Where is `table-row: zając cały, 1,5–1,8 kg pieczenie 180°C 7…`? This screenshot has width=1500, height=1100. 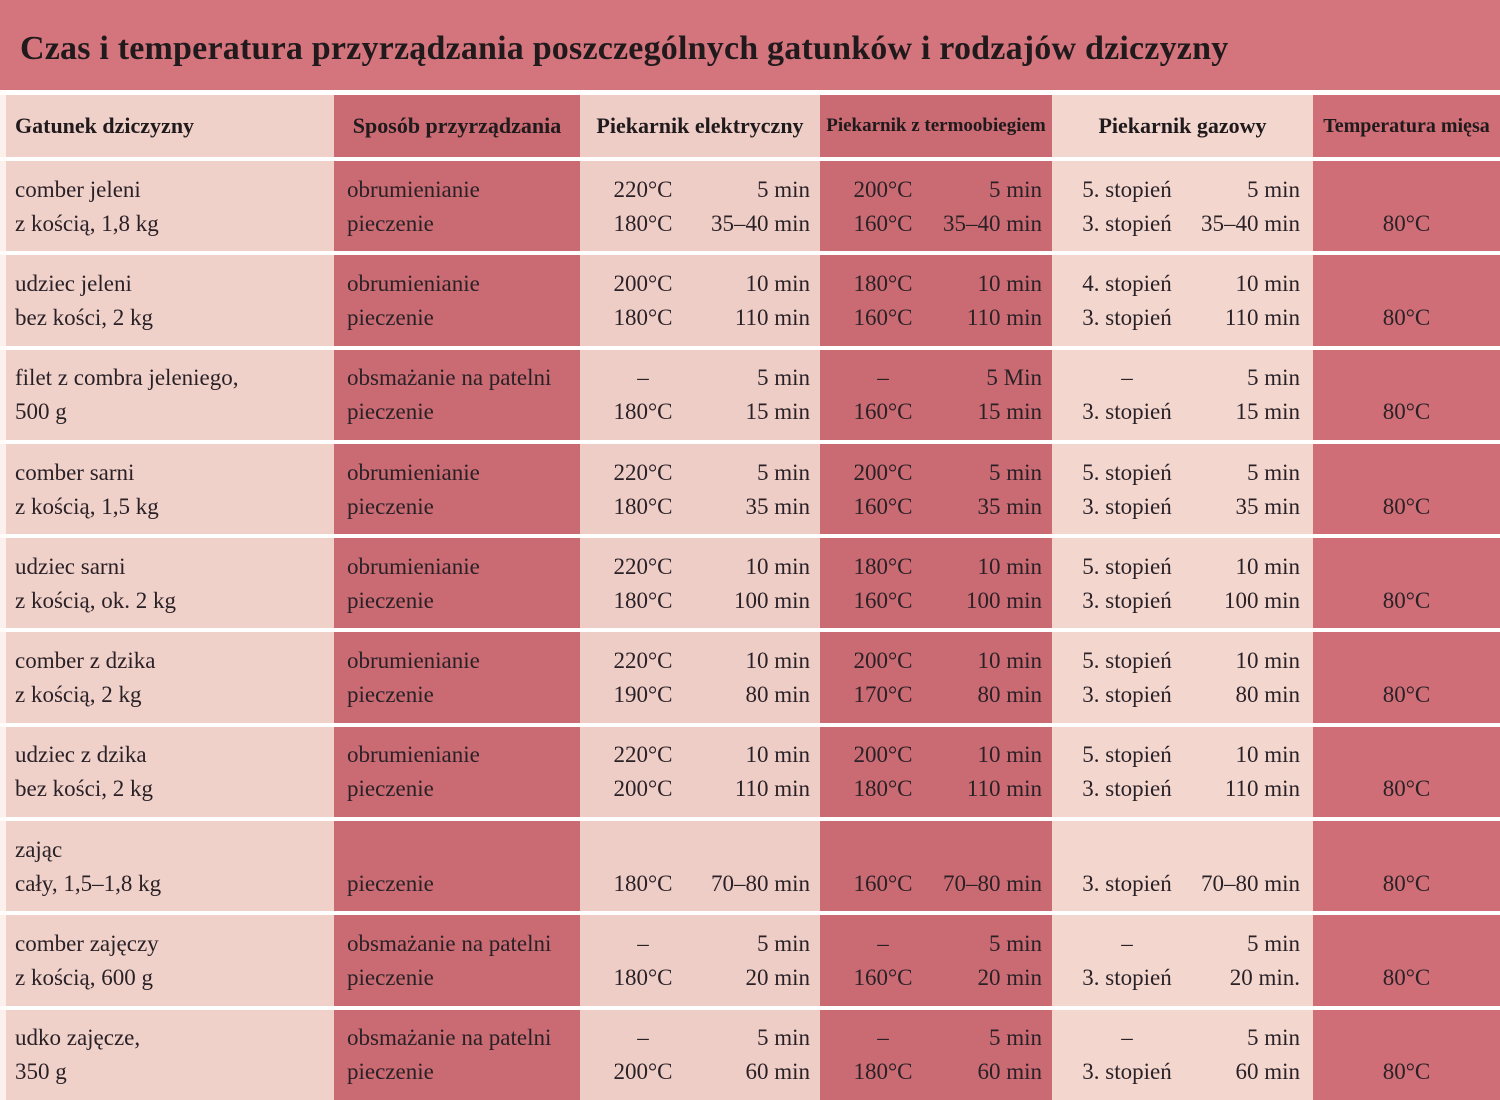
table-row: zając cały, 1,5–1,8 kg pieczenie 180°C 7… is located at coordinates (750, 866).